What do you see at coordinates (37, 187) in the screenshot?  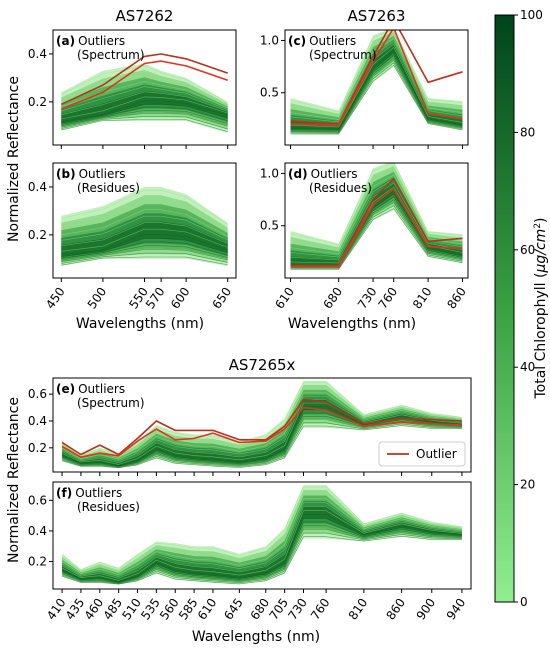 I see `ytick-label-b: 0.4` at bounding box center [37, 187].